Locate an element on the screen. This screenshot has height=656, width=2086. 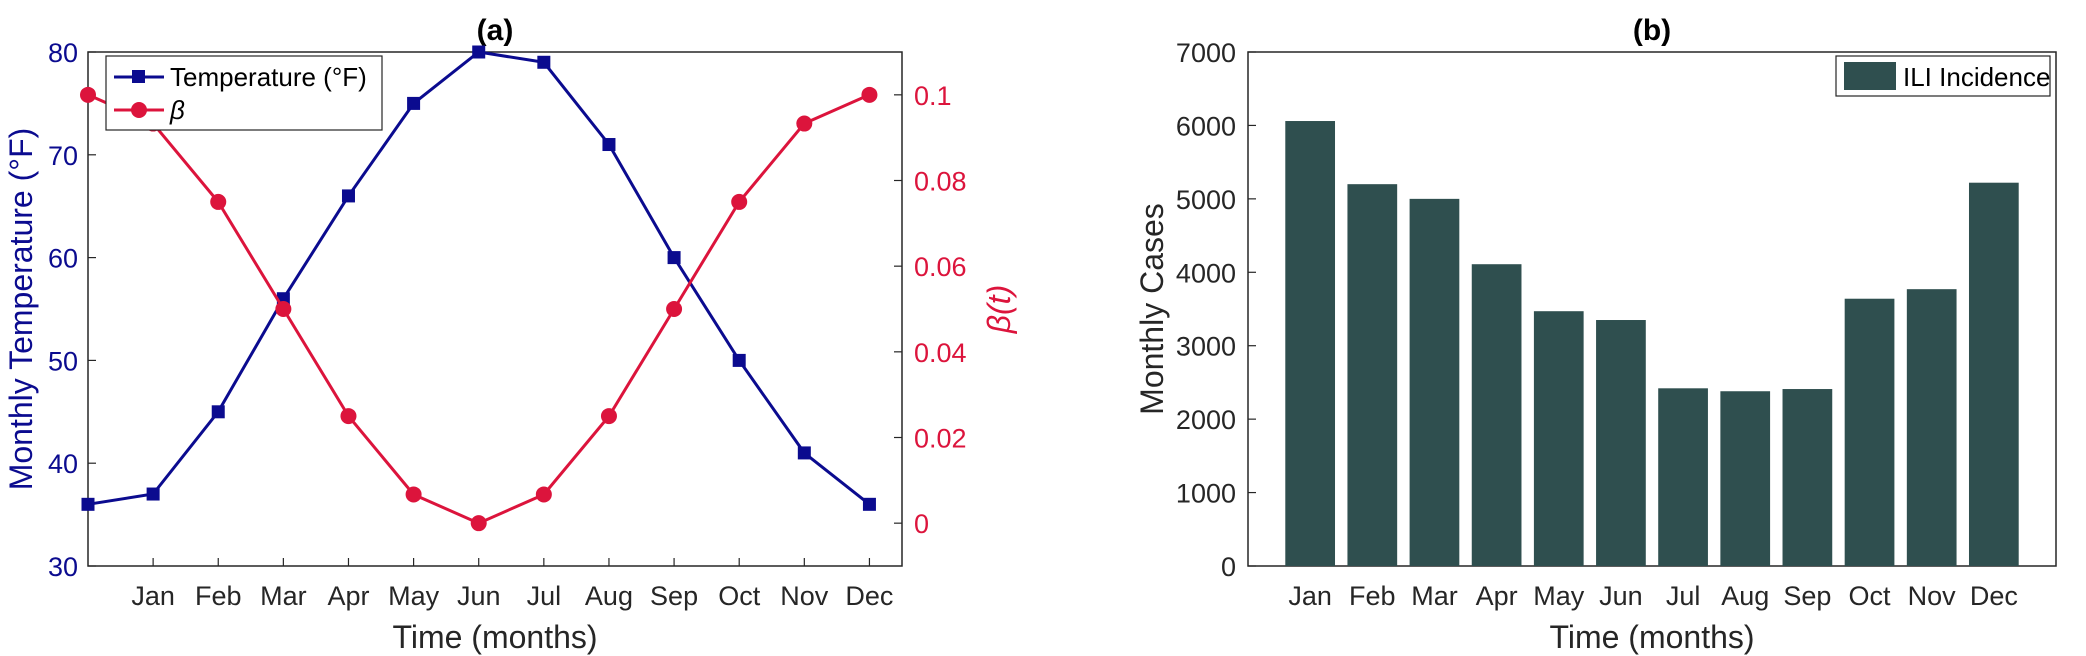
panel-a-title: (a) is located at coordinates (495, 30).